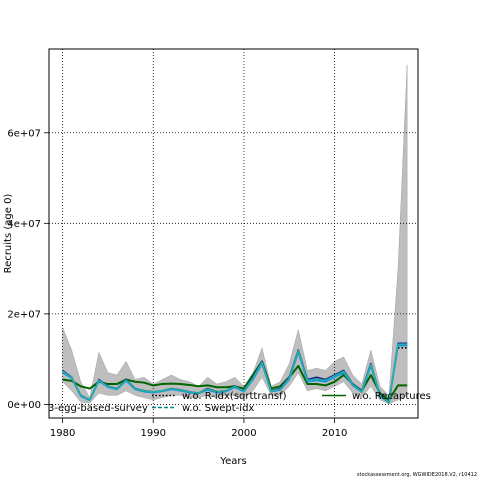 This screenshot has height=480, width=480. Describe the element at coordinates (24, 224) in the screenshot. I see `y-tick-label: 4e+07` at that location.